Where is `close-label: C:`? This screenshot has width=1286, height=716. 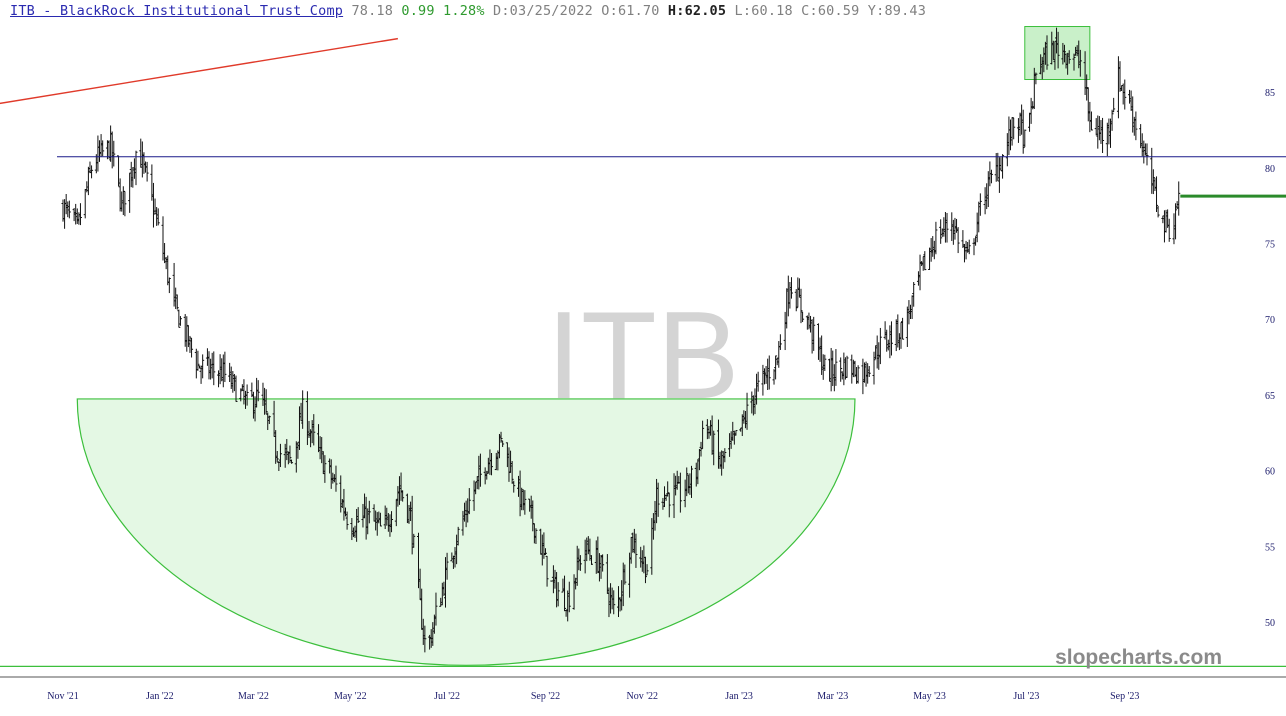 close-label: C: is located at coordinates (809, 11).